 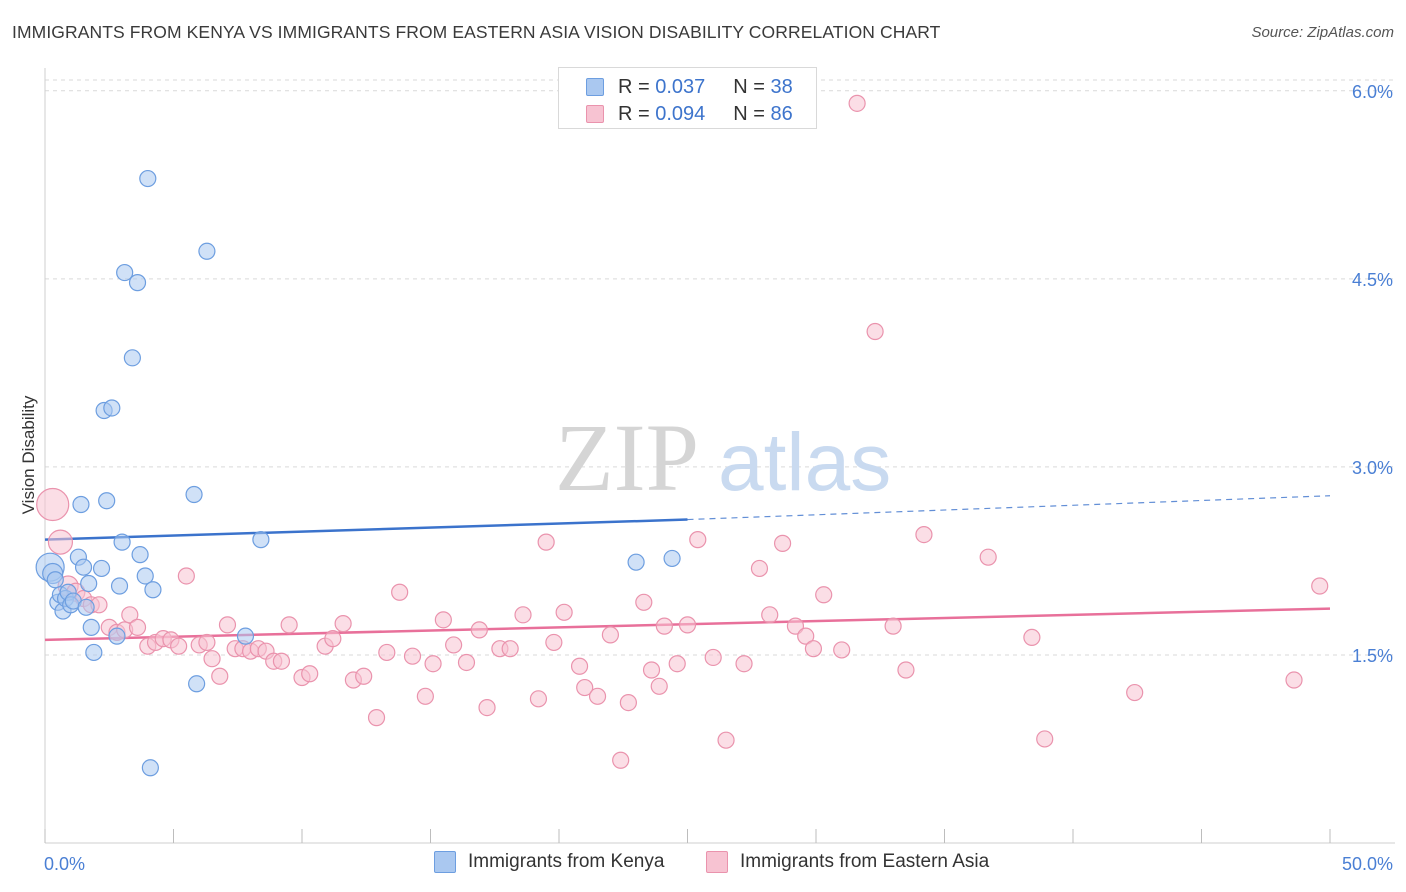 I want to click on y-tick-label: 1.5%, so click(x=1372, y=656).